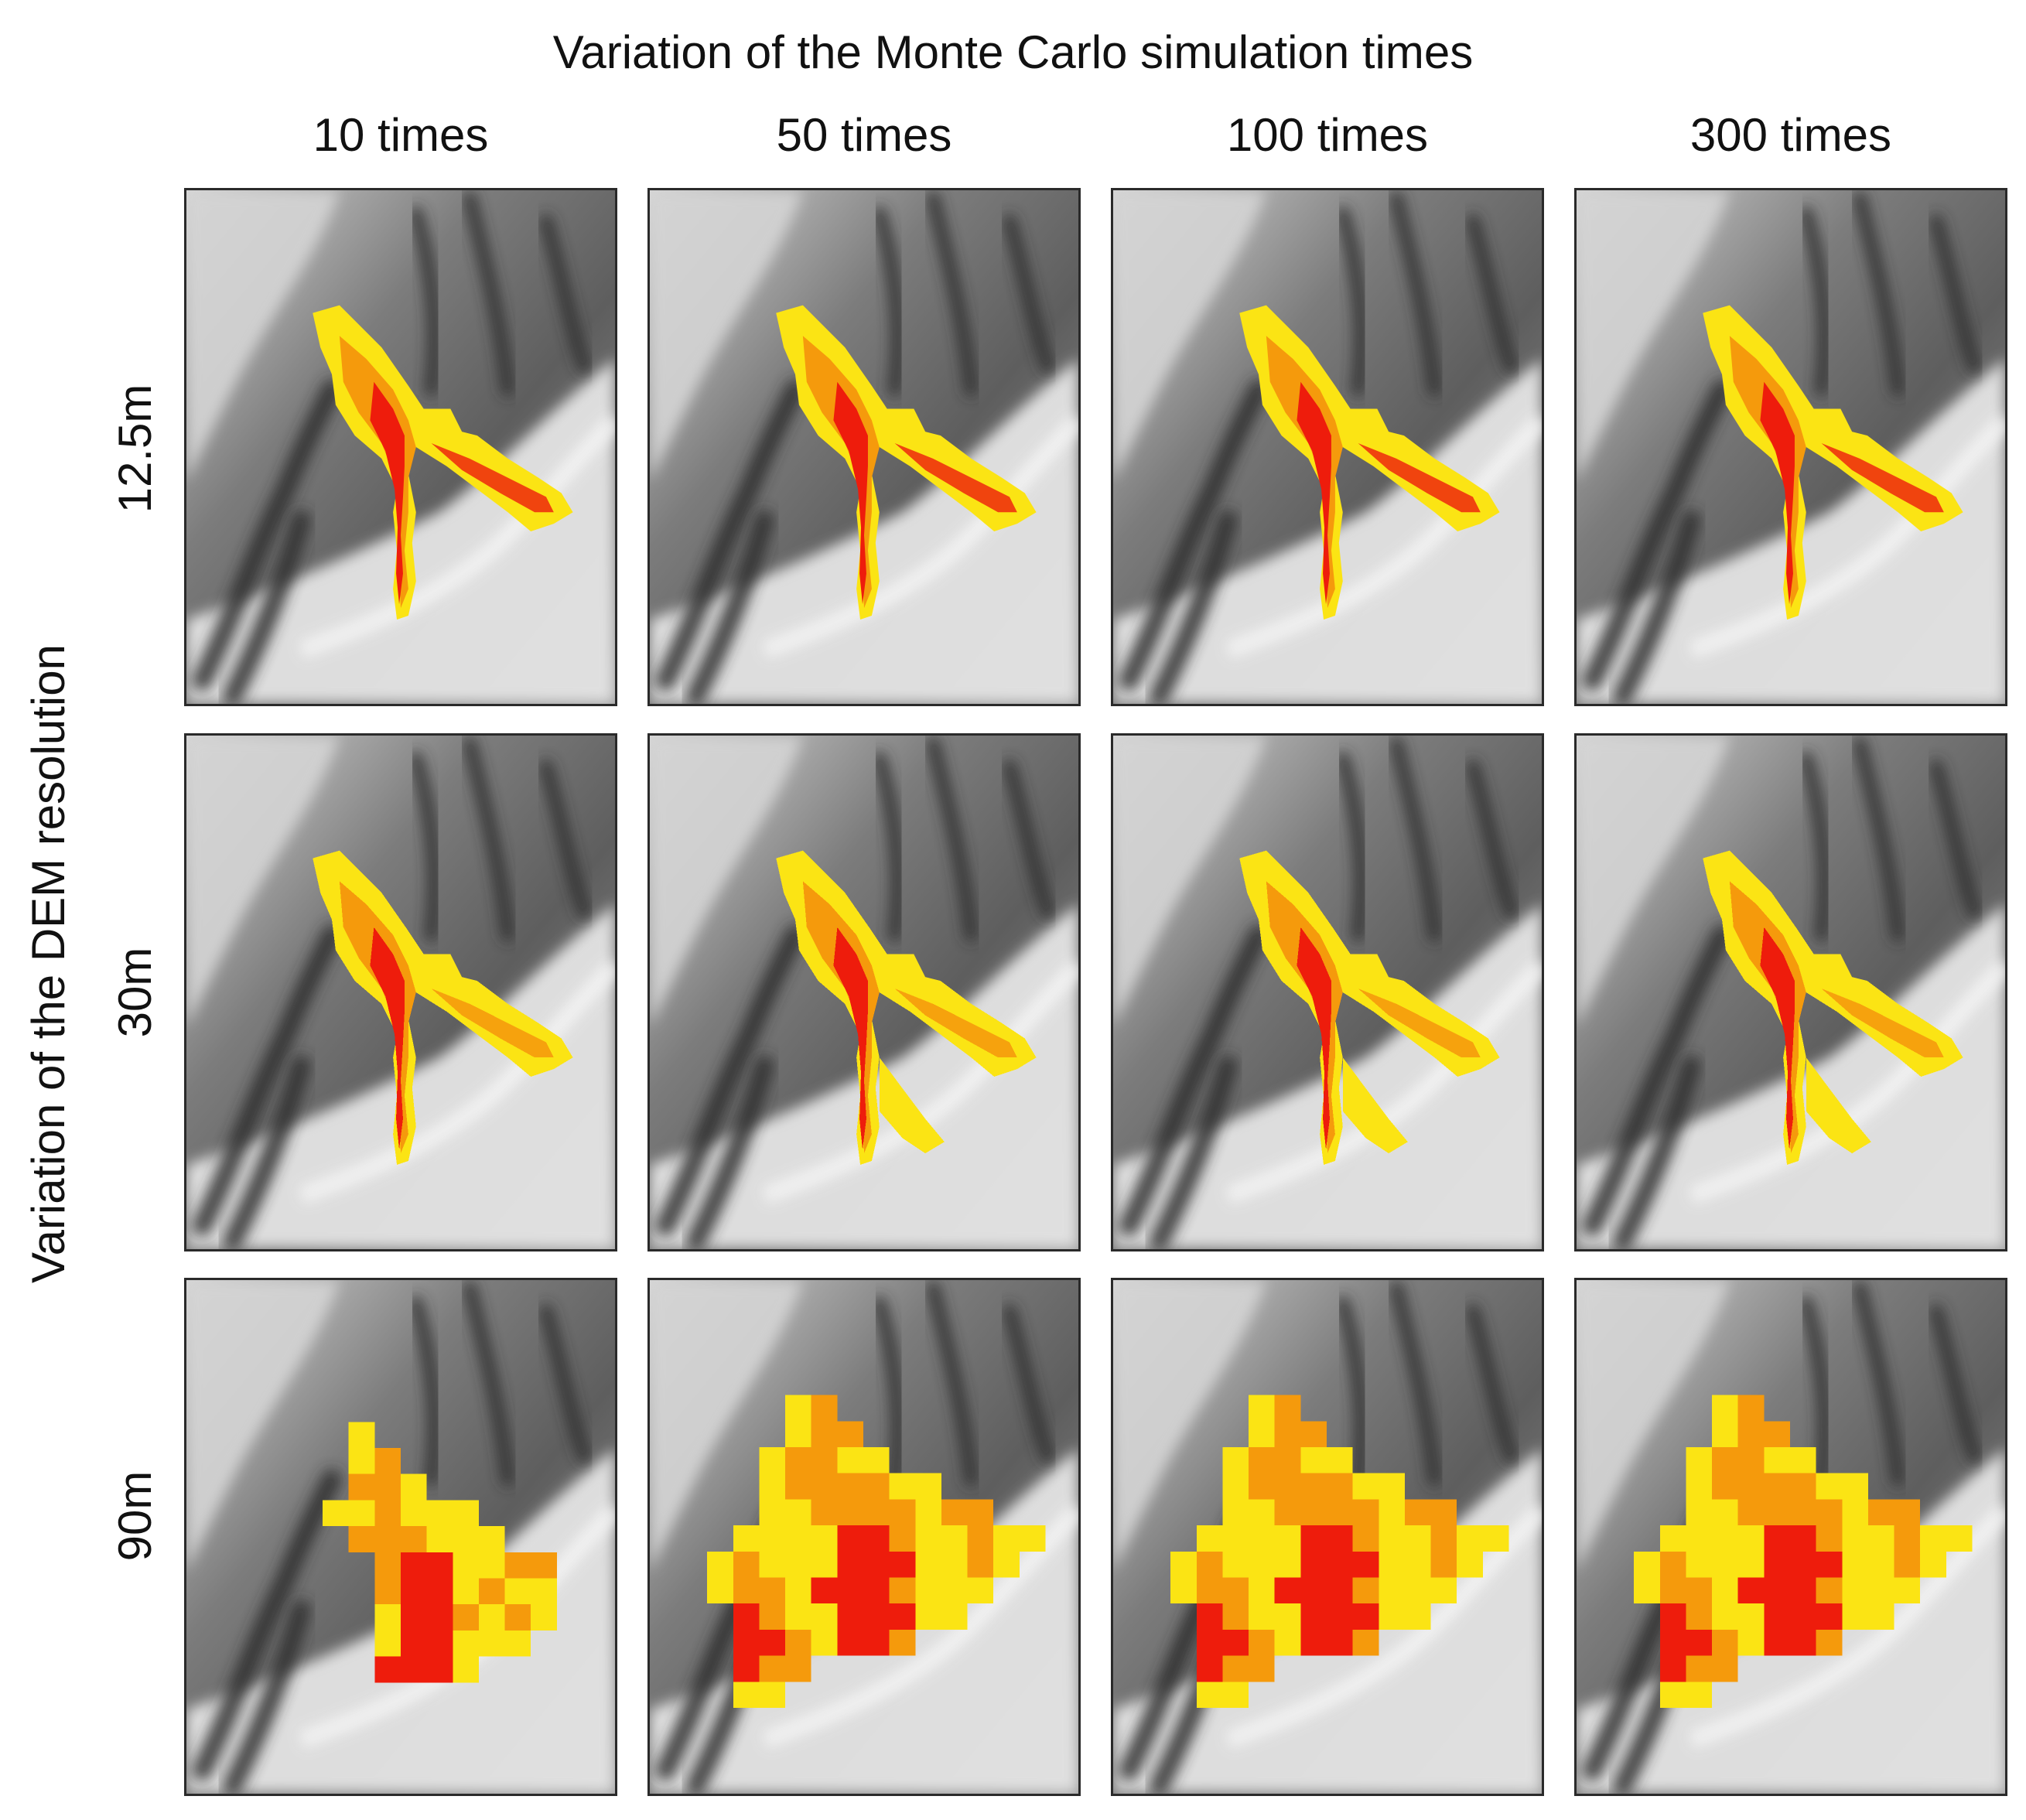 The height and width of the screenshot is (1820, 2026). I want to click on row-label-90m: 90m, so click(135, 1516).